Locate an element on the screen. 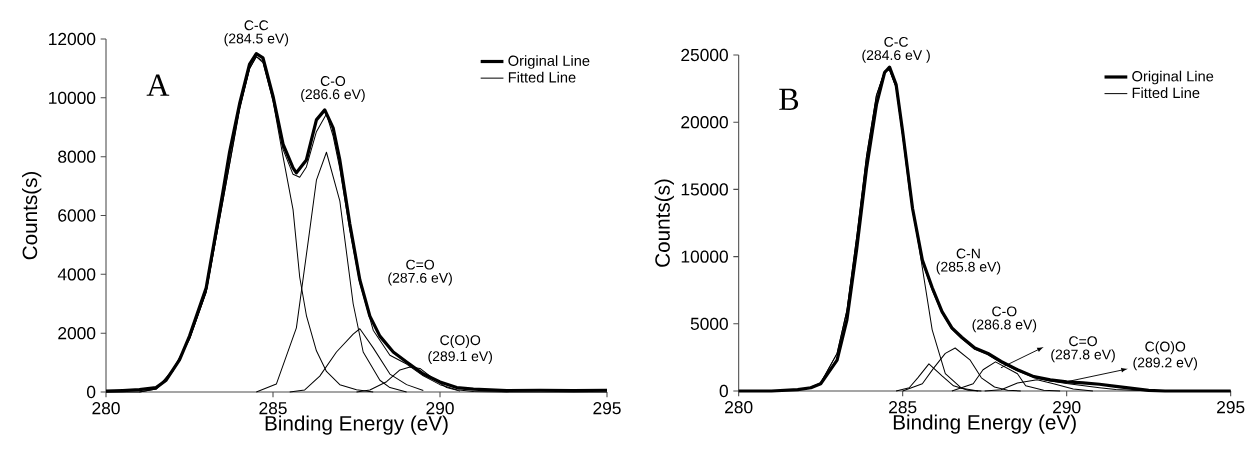  annotation: (289.2 eV) is located at coordinates (1165, 364).